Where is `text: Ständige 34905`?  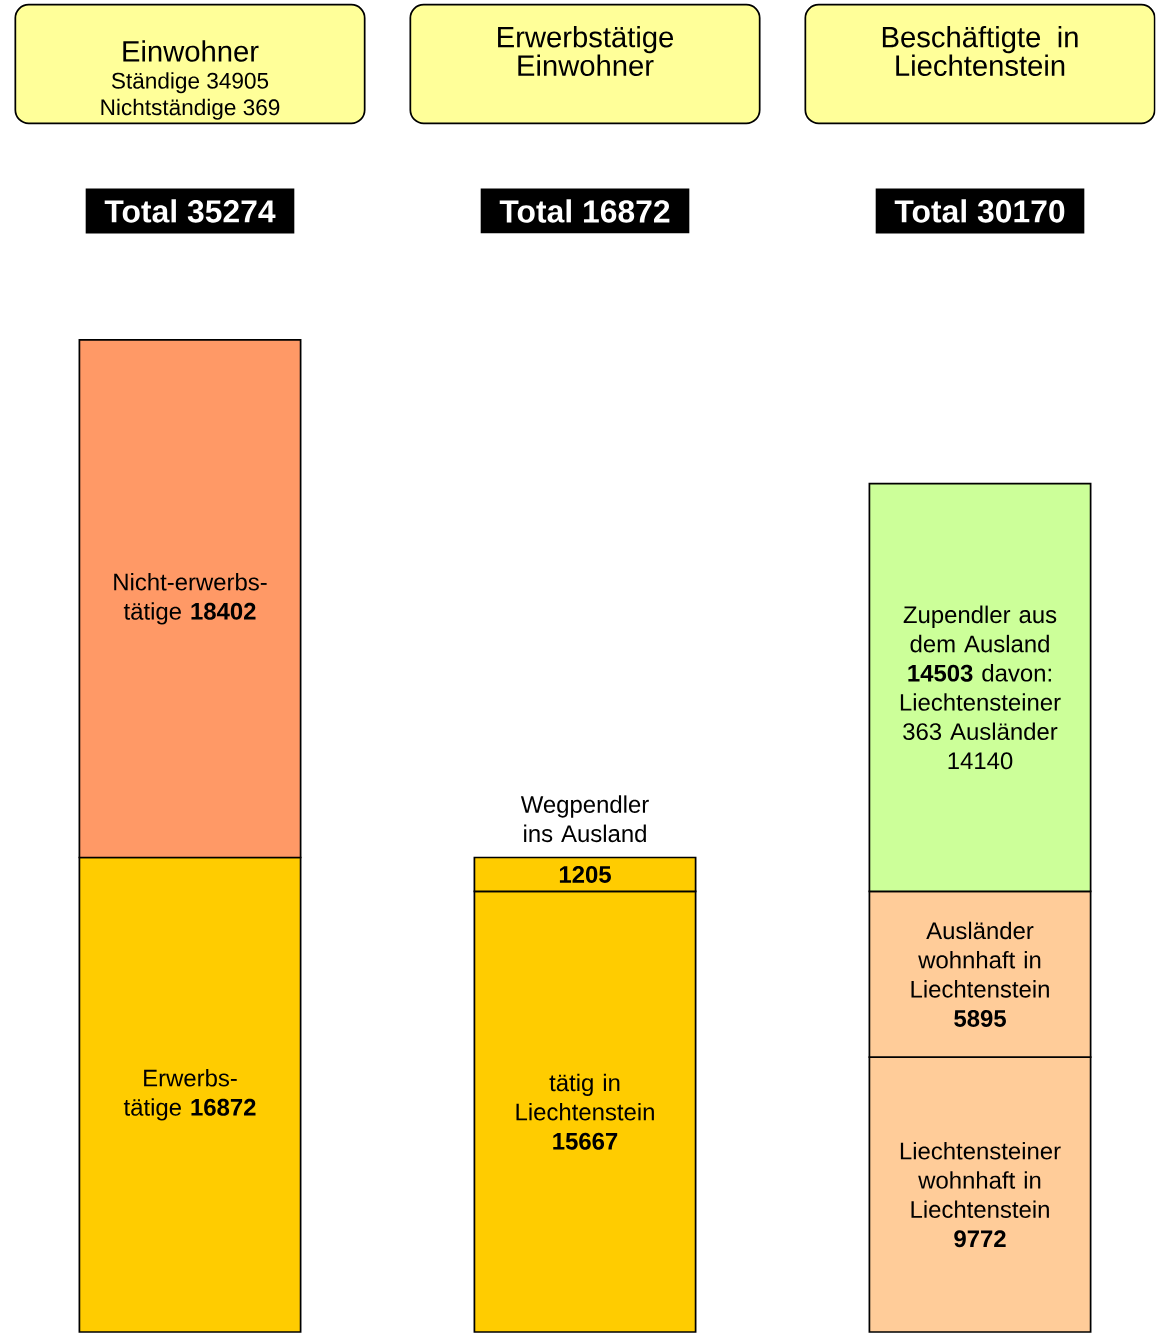 text: Ständige 34905 is located at coordinates (190, 83).